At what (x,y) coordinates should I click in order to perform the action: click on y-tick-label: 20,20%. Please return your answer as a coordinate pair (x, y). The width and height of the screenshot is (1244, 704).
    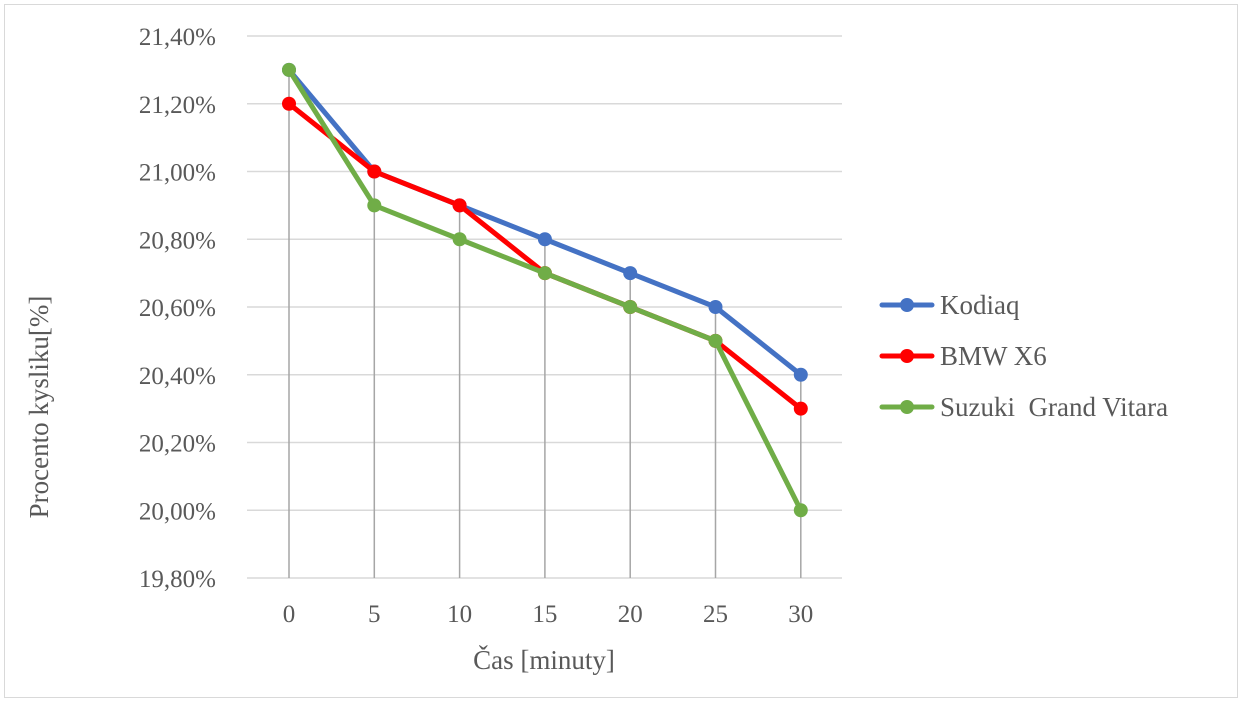
    Looking at the image, I should click on (177, 444).